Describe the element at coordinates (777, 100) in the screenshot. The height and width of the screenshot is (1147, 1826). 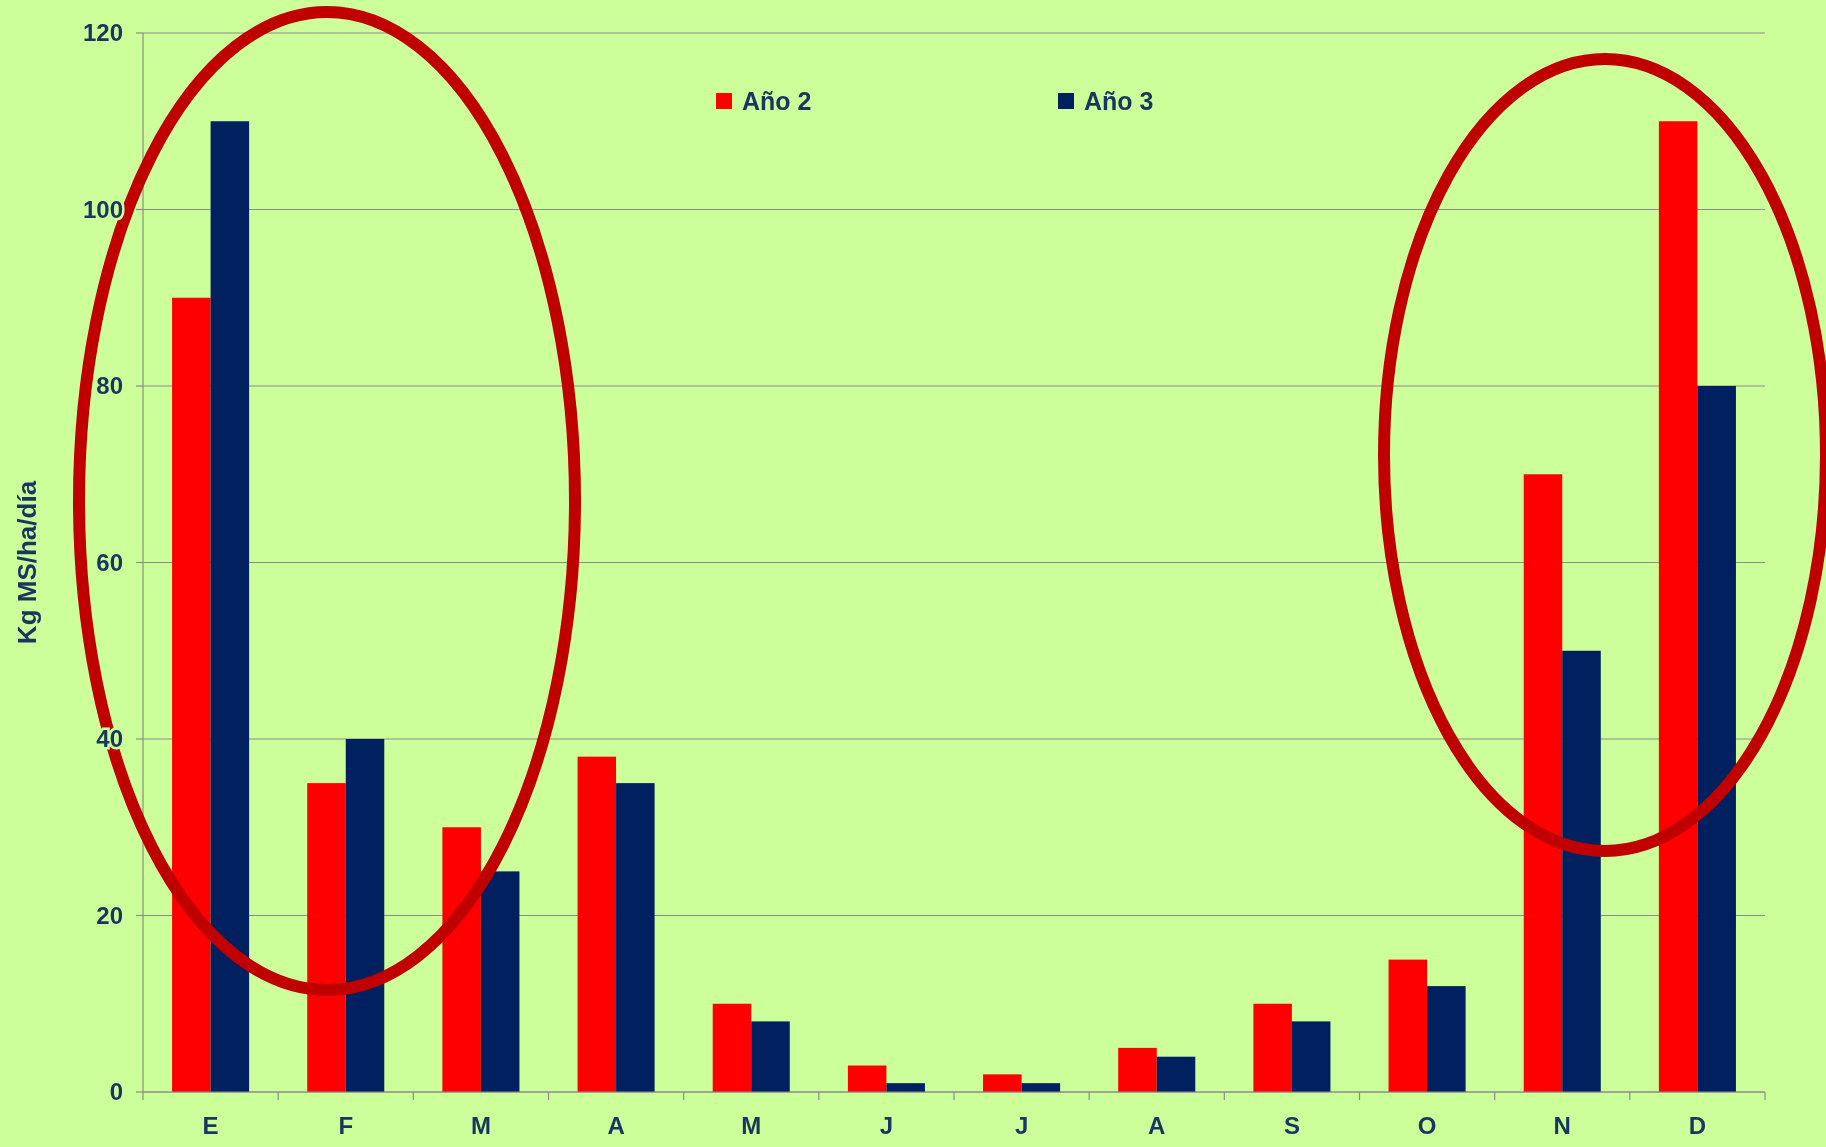
I see `legend-label: Año 2` at that location.